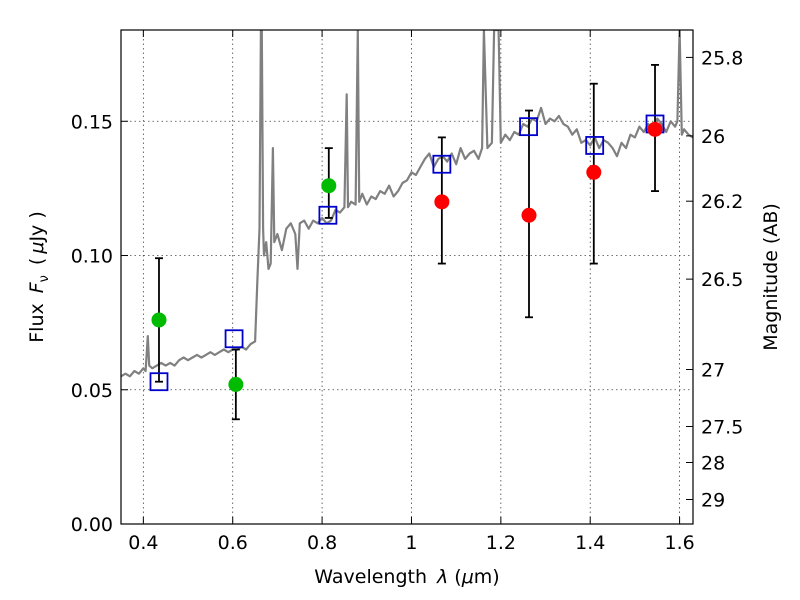 Image resolution: width=800 pixels, height=600 pixels. I want to click on mag-tick-label: 27, so click(713, 370).